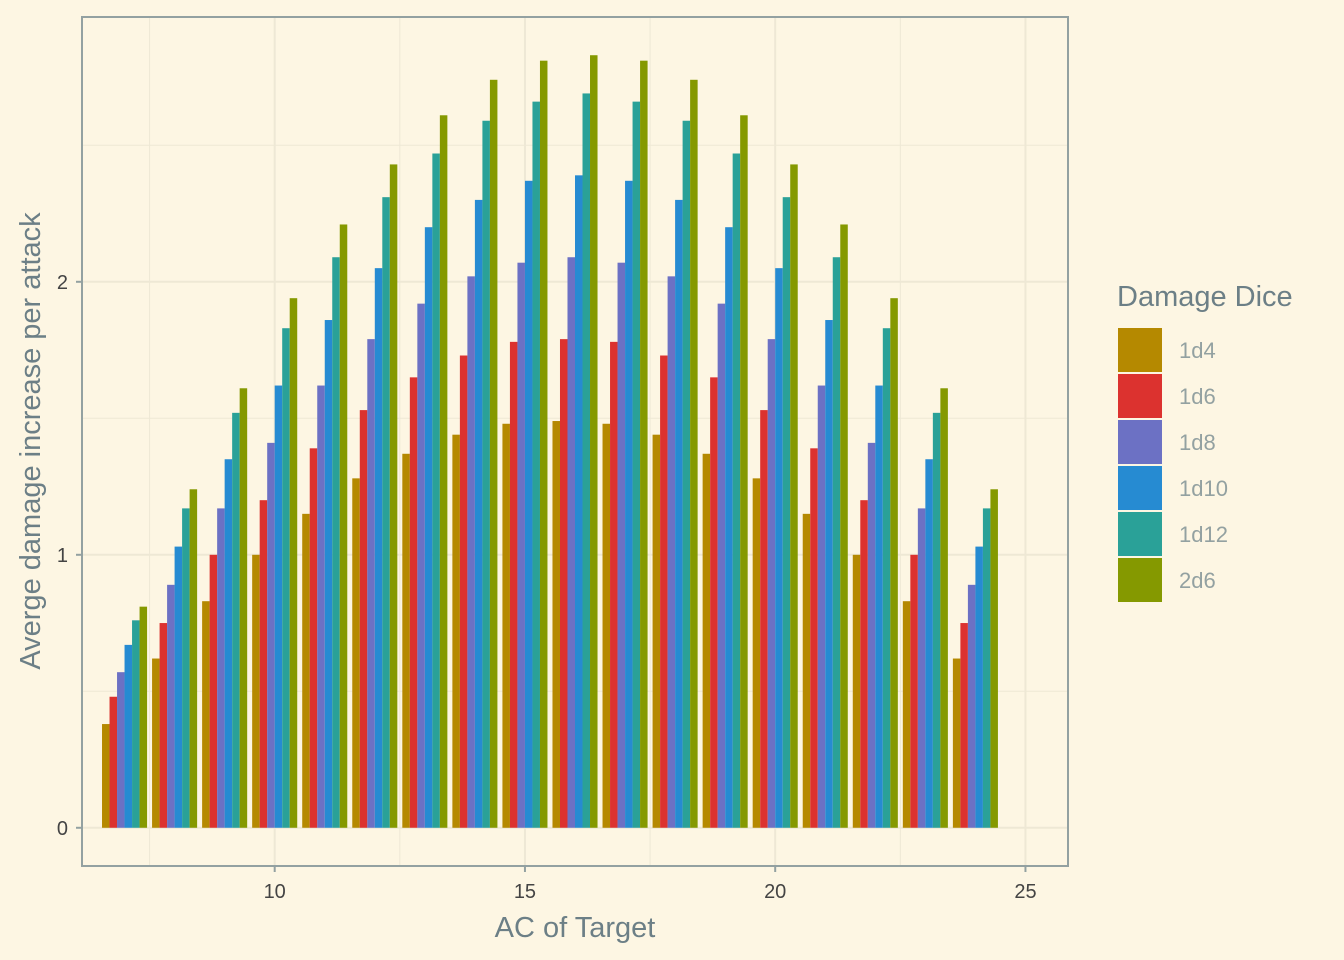 The width and height of the screenshot is (1344, 960). Describe the element at coordinates (62, 283) in the screenshot. I see `y-tick-label: 2` at that location.